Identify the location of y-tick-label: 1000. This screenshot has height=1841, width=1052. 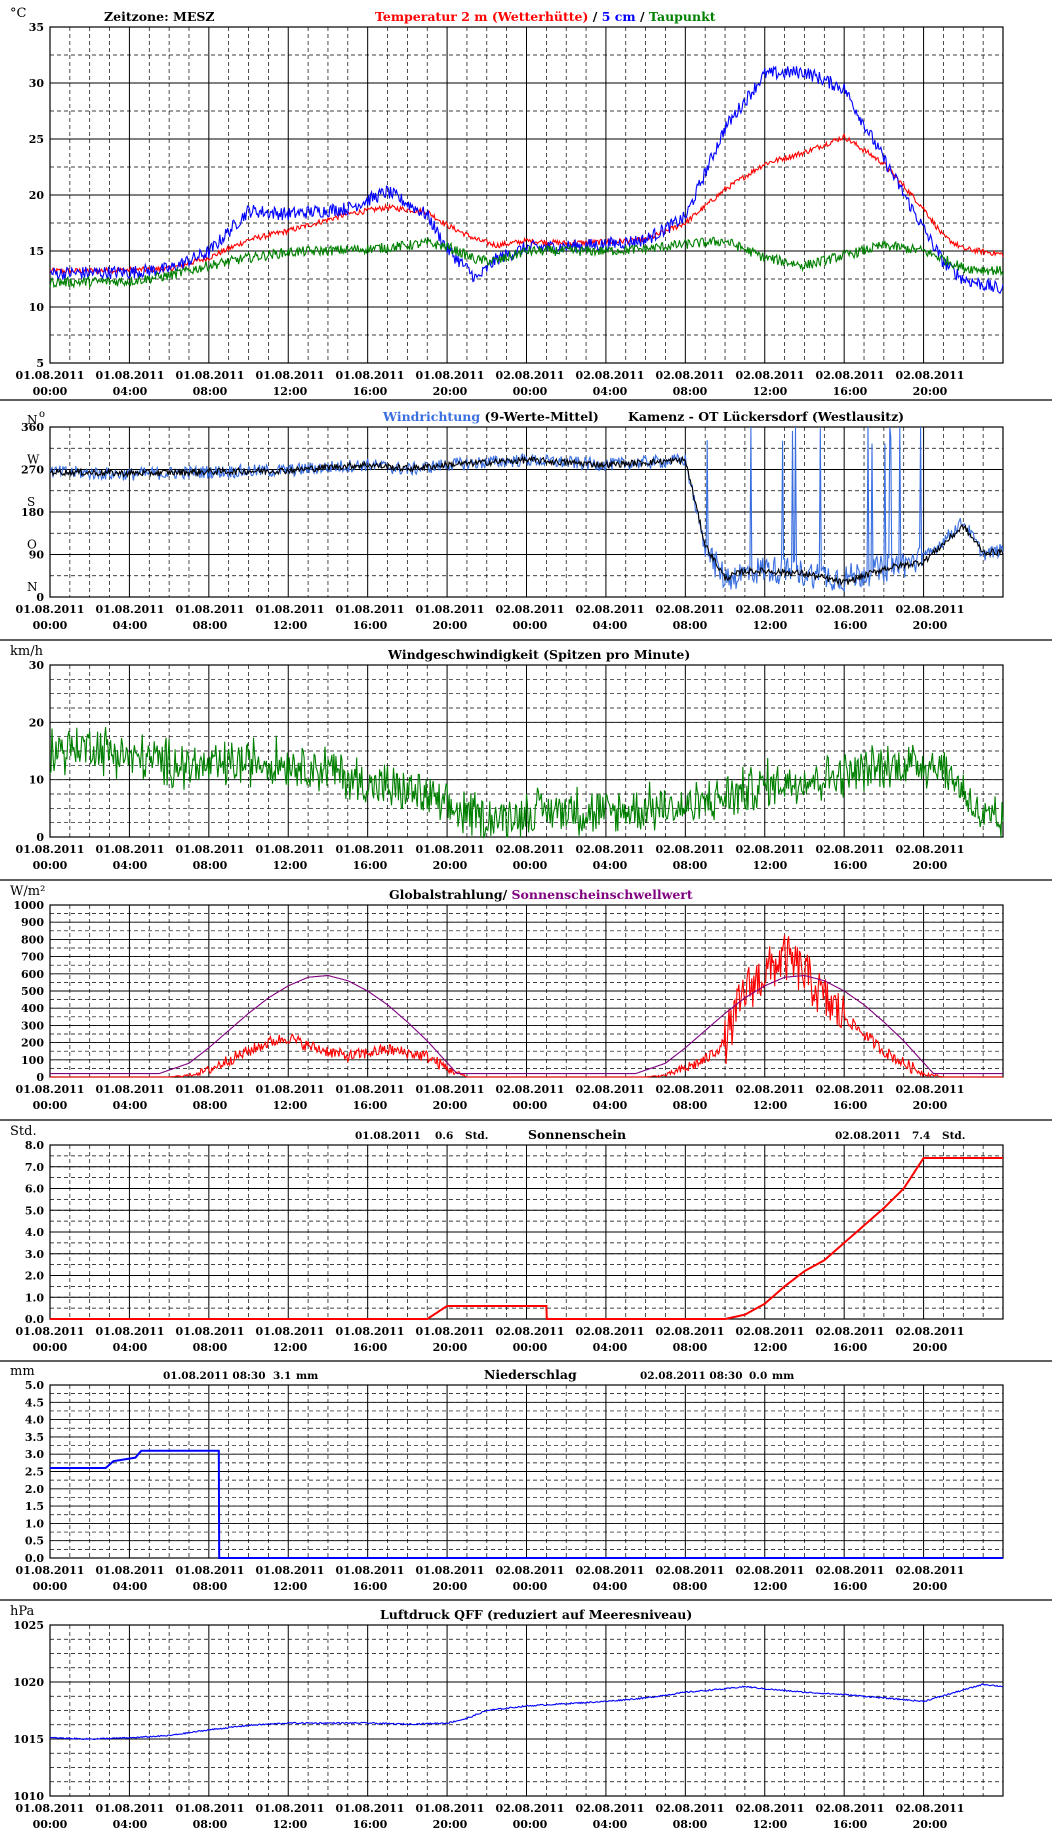
(28, 905).